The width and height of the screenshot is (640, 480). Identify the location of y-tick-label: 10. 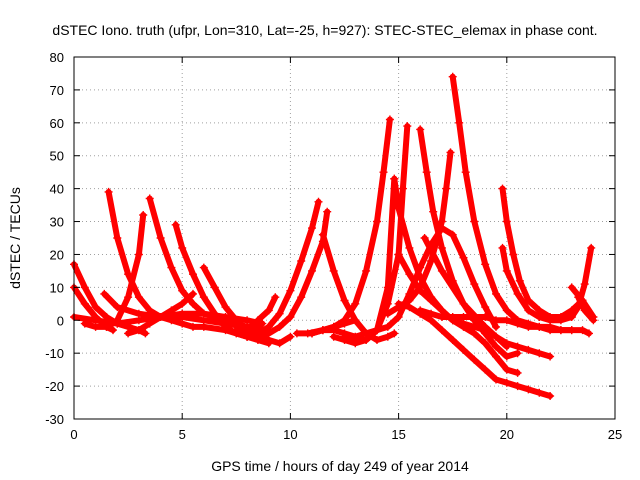
(57, 287).